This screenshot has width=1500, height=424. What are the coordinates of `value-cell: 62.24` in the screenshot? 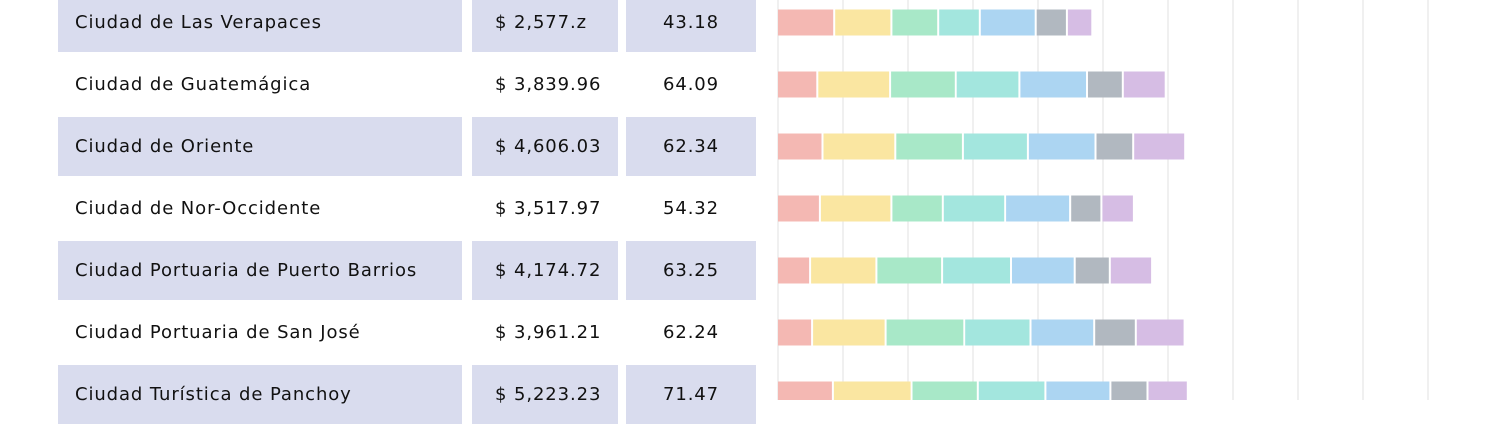 It's located at (691, 332).